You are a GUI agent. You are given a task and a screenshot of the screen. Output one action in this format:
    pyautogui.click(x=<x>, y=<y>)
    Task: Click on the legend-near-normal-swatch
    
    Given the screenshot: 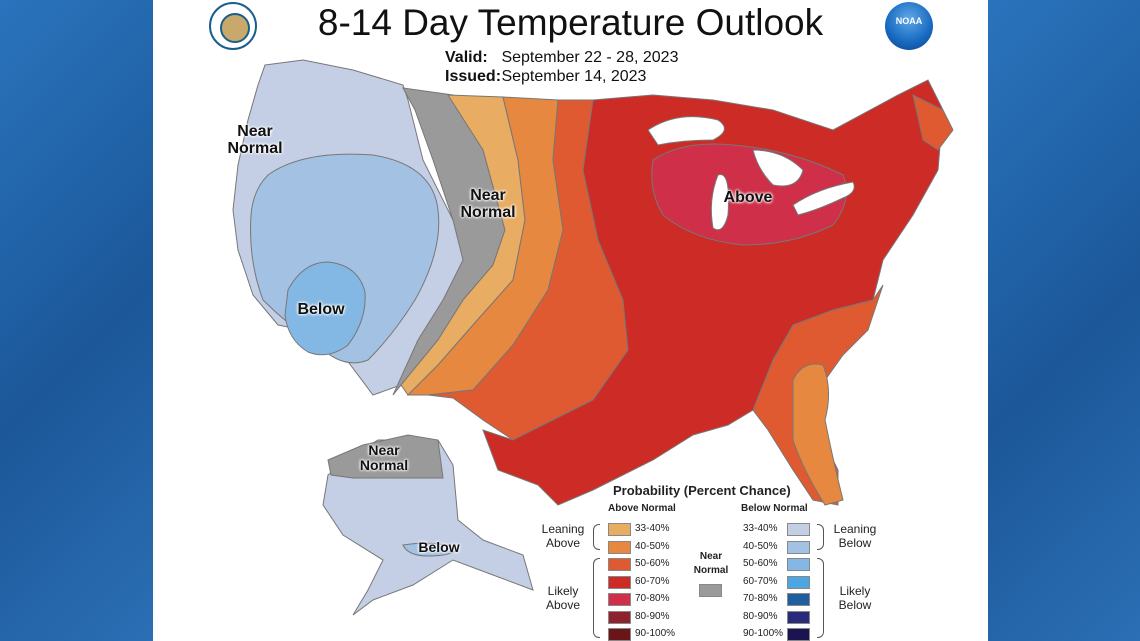 What is the action you would take?
    pyautogui.click(x=710, y=590)
    